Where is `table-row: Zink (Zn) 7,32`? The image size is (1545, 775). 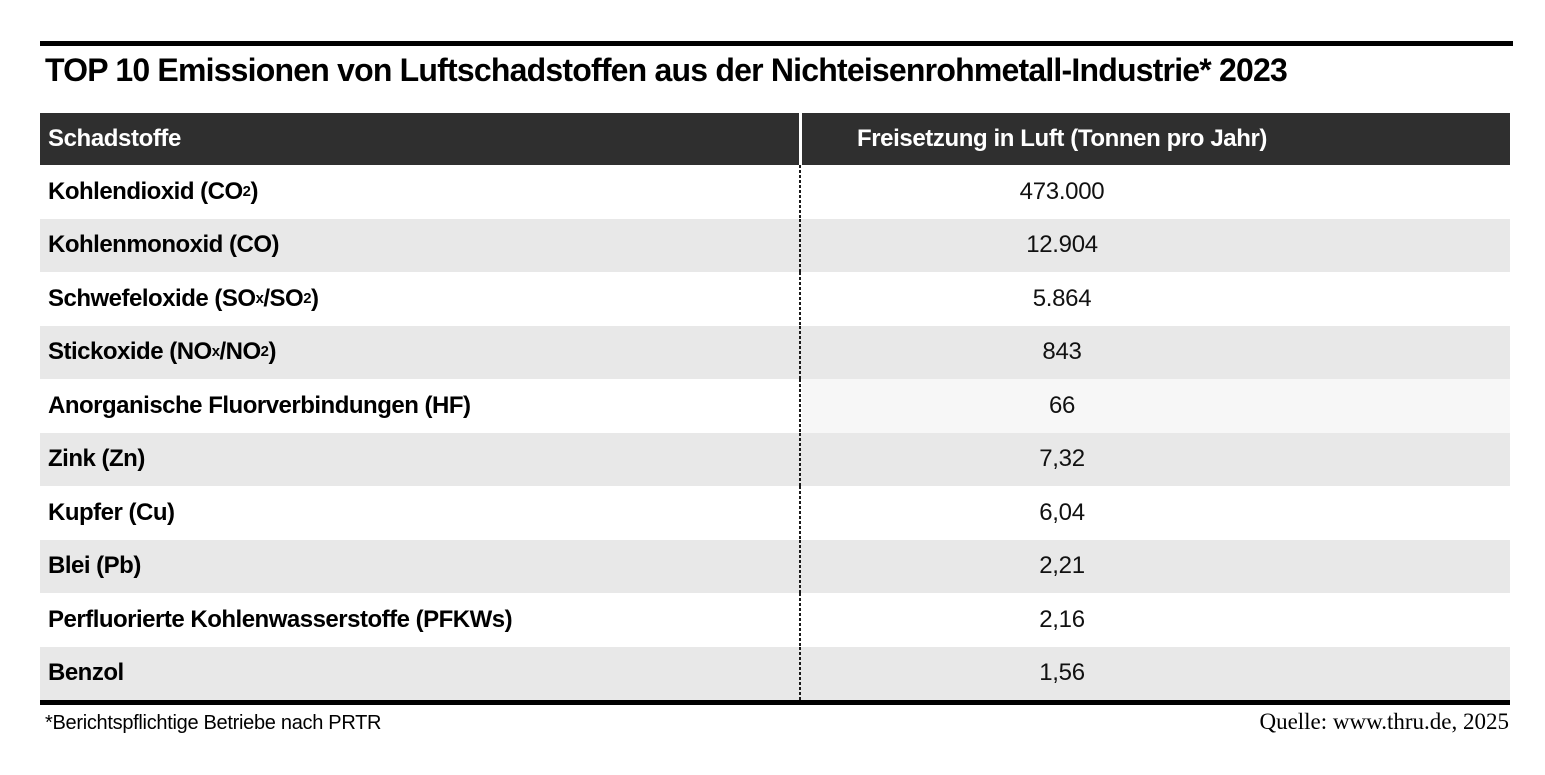
table-row: Zink (Zn) 7,32 is located at coordinates (775, 459).